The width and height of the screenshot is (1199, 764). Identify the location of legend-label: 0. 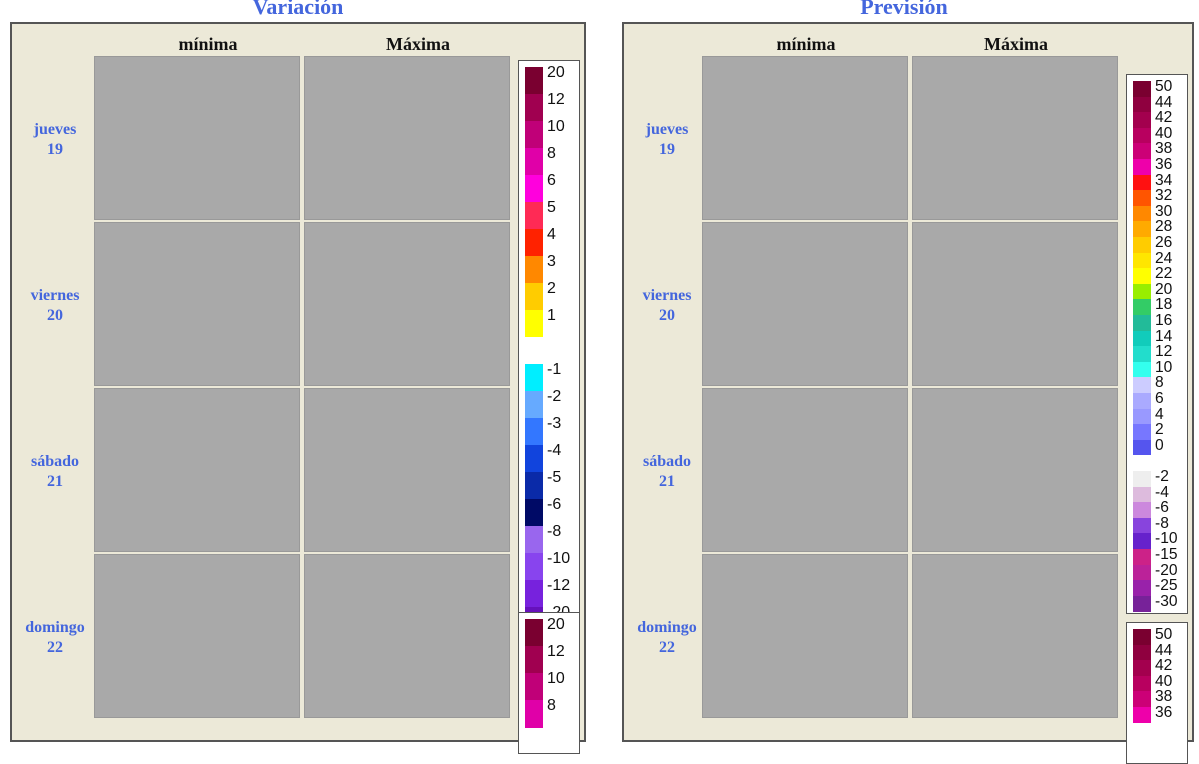
(1159, 445).